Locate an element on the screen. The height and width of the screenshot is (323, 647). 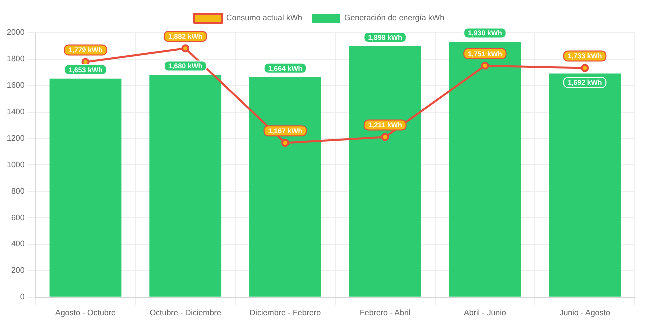
x-tick-label: Diciembre - Febrero is located at coordinates (286, 313).